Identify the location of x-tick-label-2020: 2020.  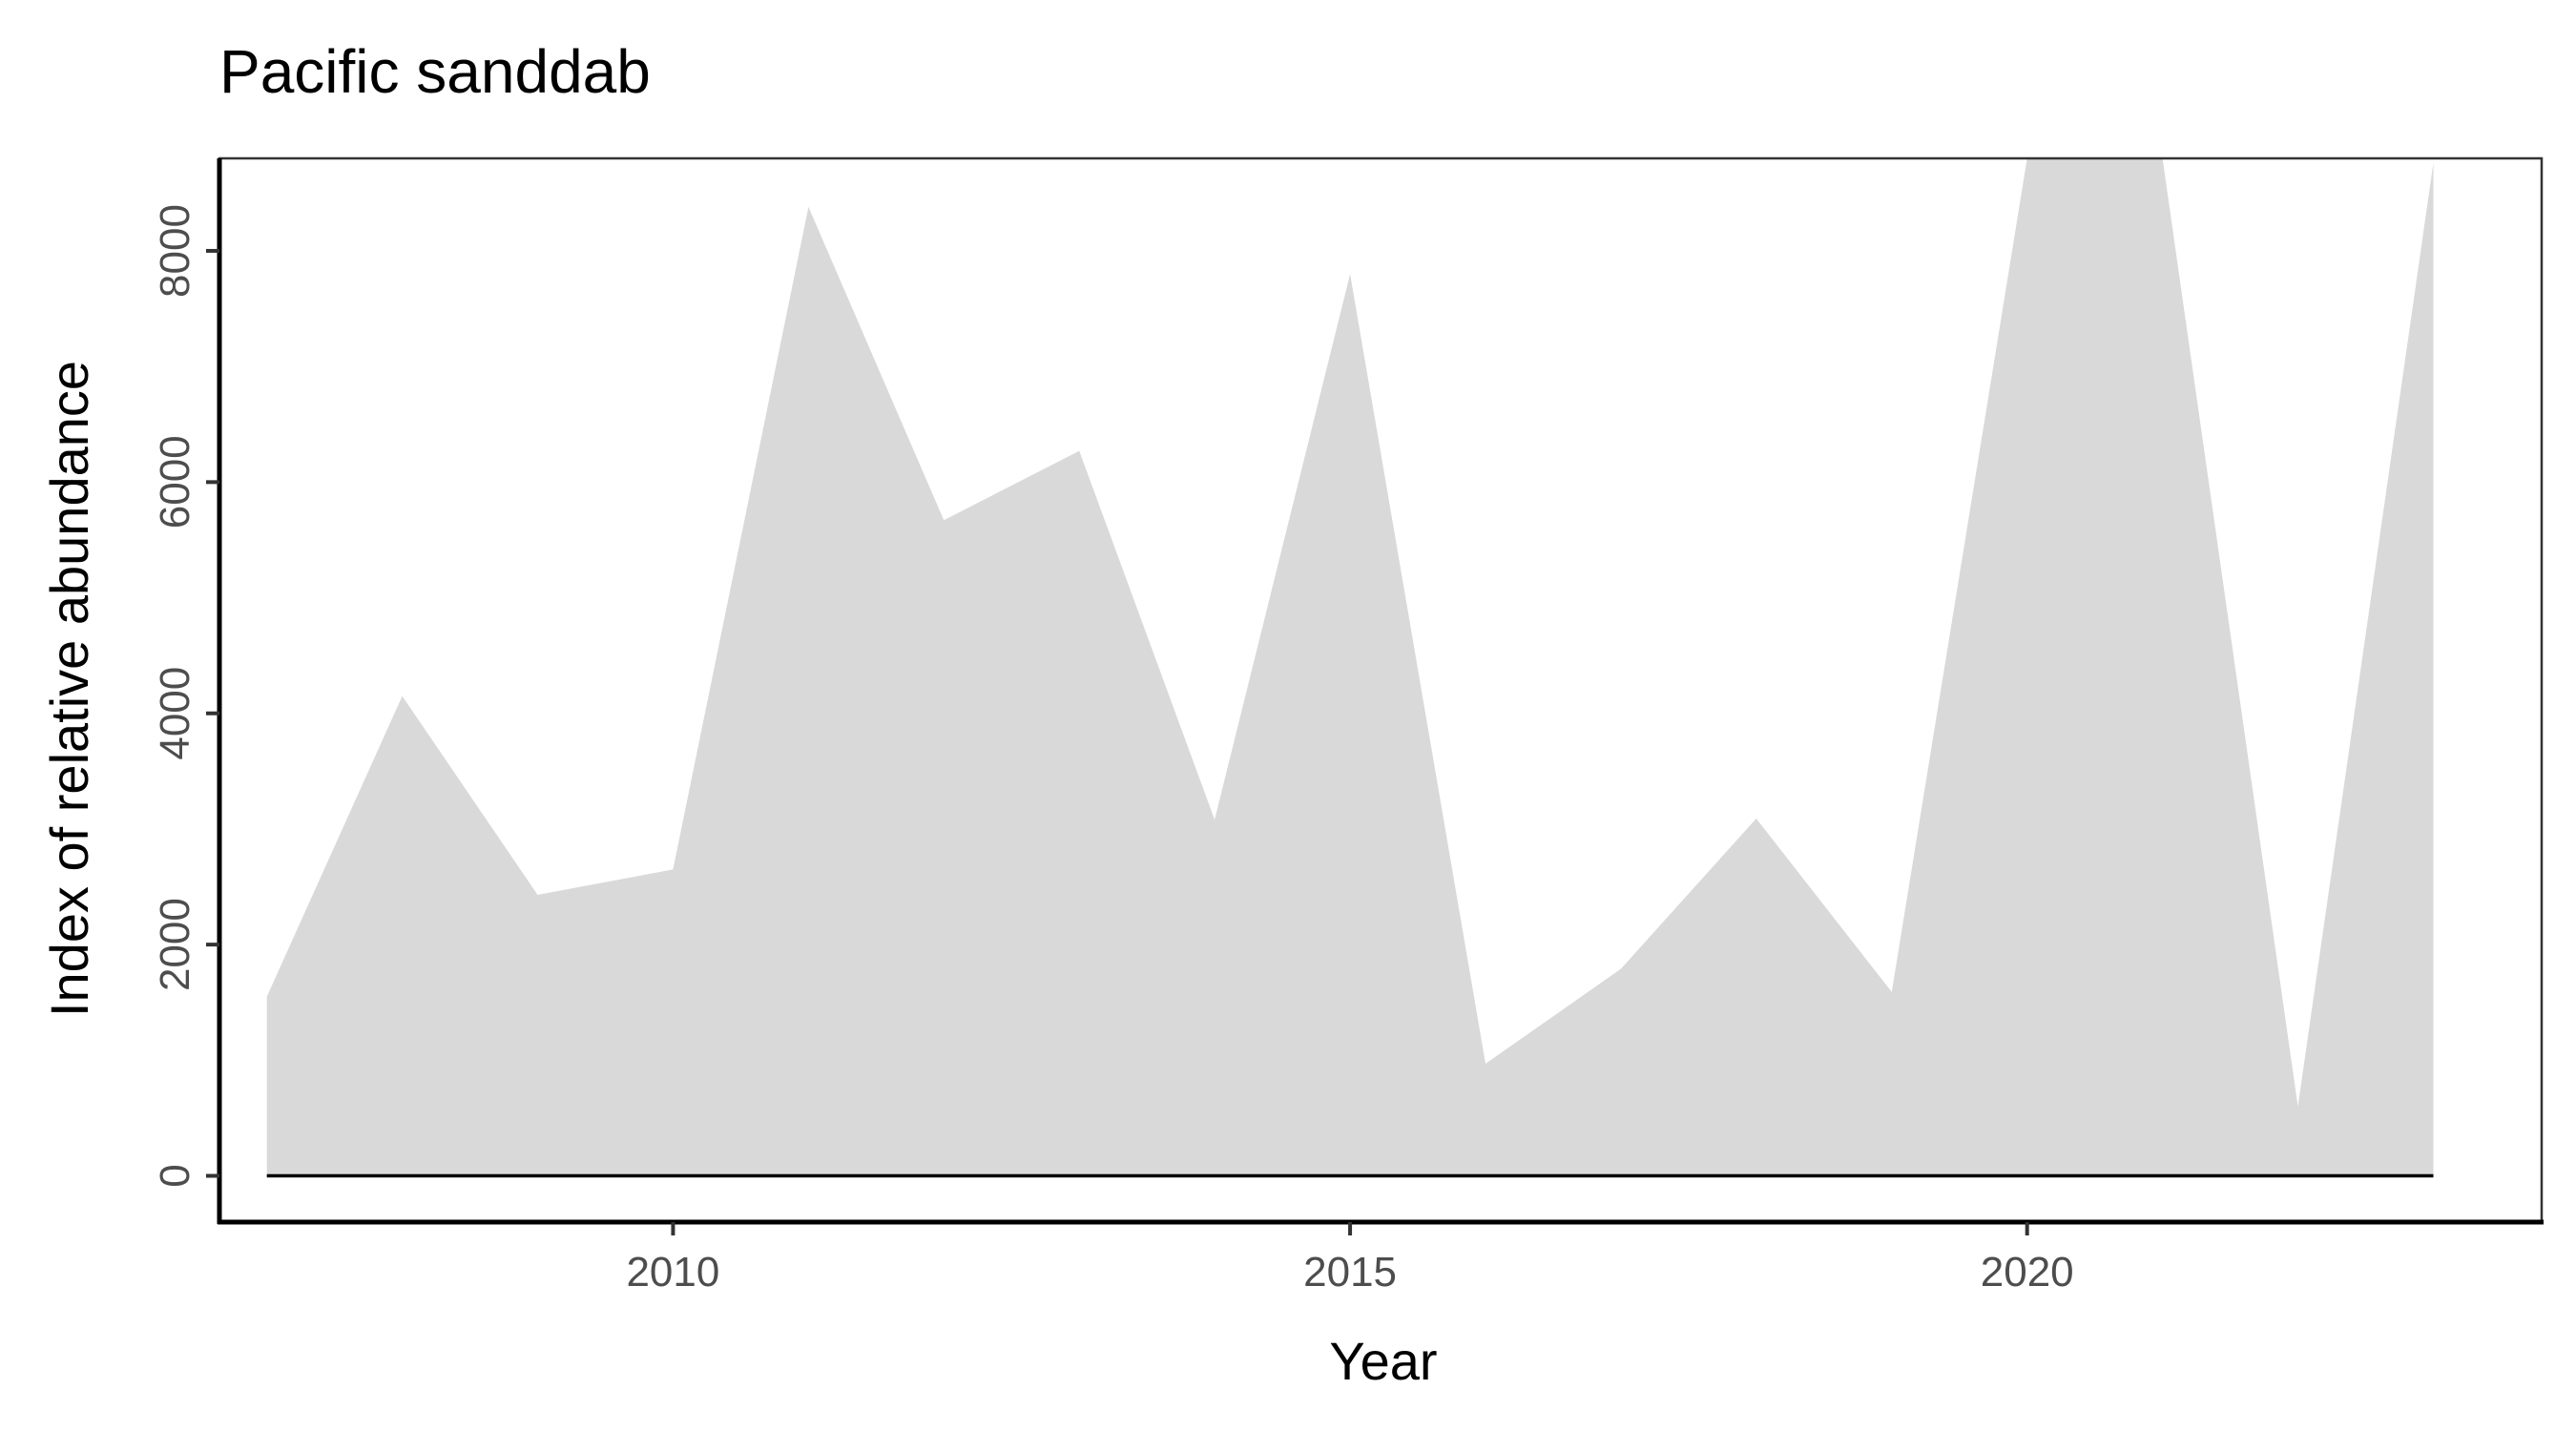
(2027, 1272).